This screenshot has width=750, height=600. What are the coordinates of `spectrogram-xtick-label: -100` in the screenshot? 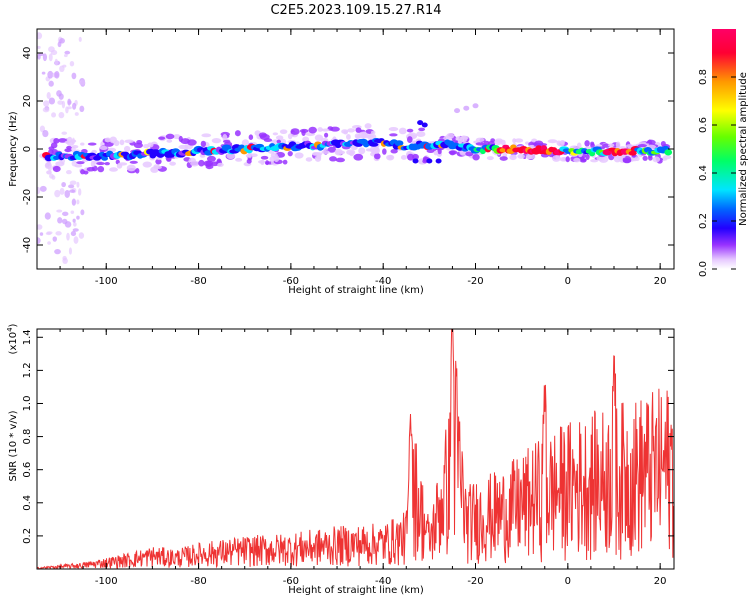 It's located at (106, 281).